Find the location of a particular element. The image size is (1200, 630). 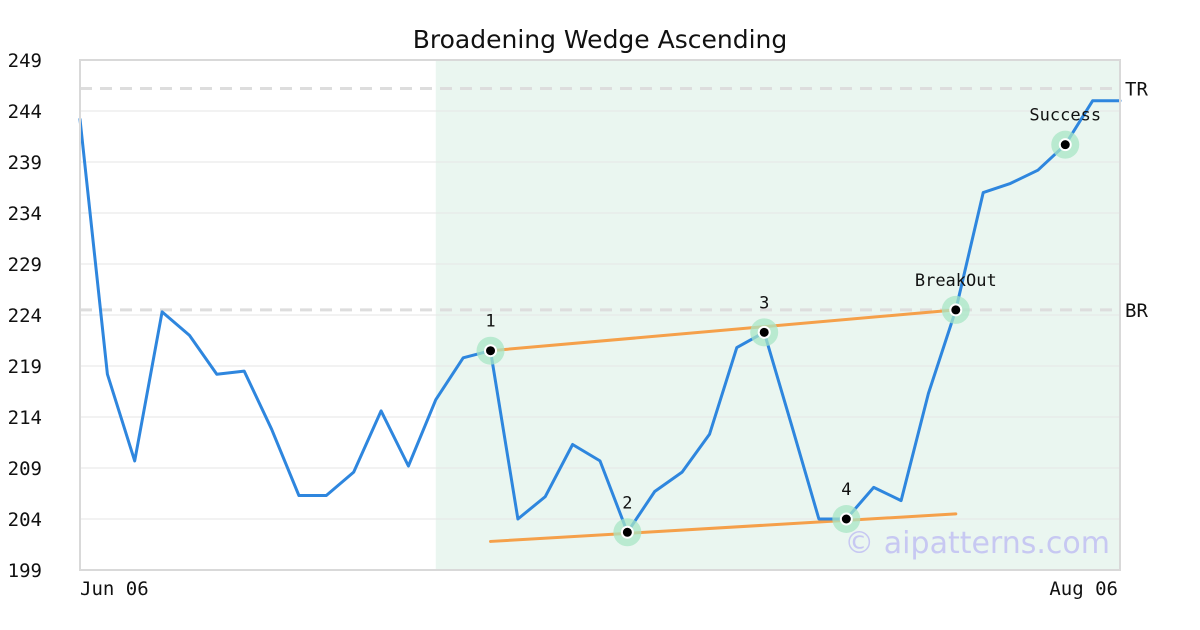

point-label: Success is located at coordinates (1065, 116).